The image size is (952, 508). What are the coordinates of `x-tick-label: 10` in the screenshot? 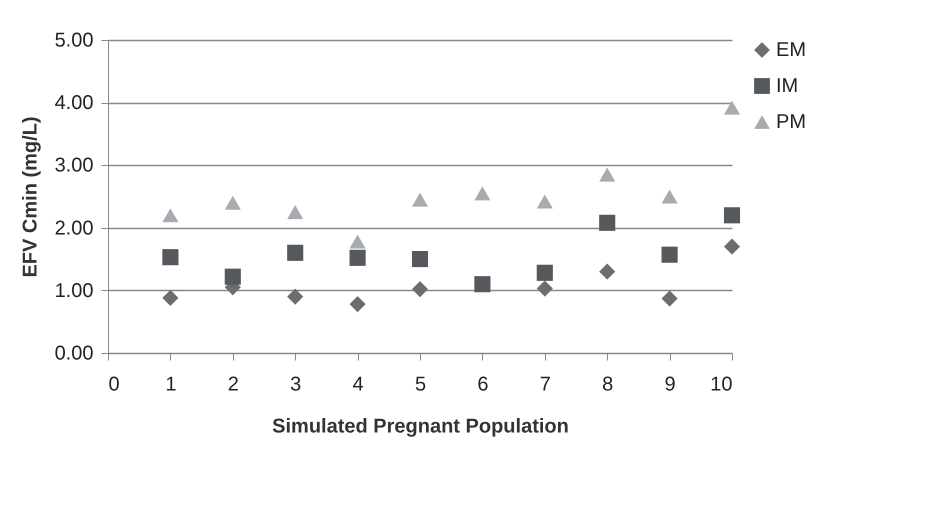 It's located at (721, 385).